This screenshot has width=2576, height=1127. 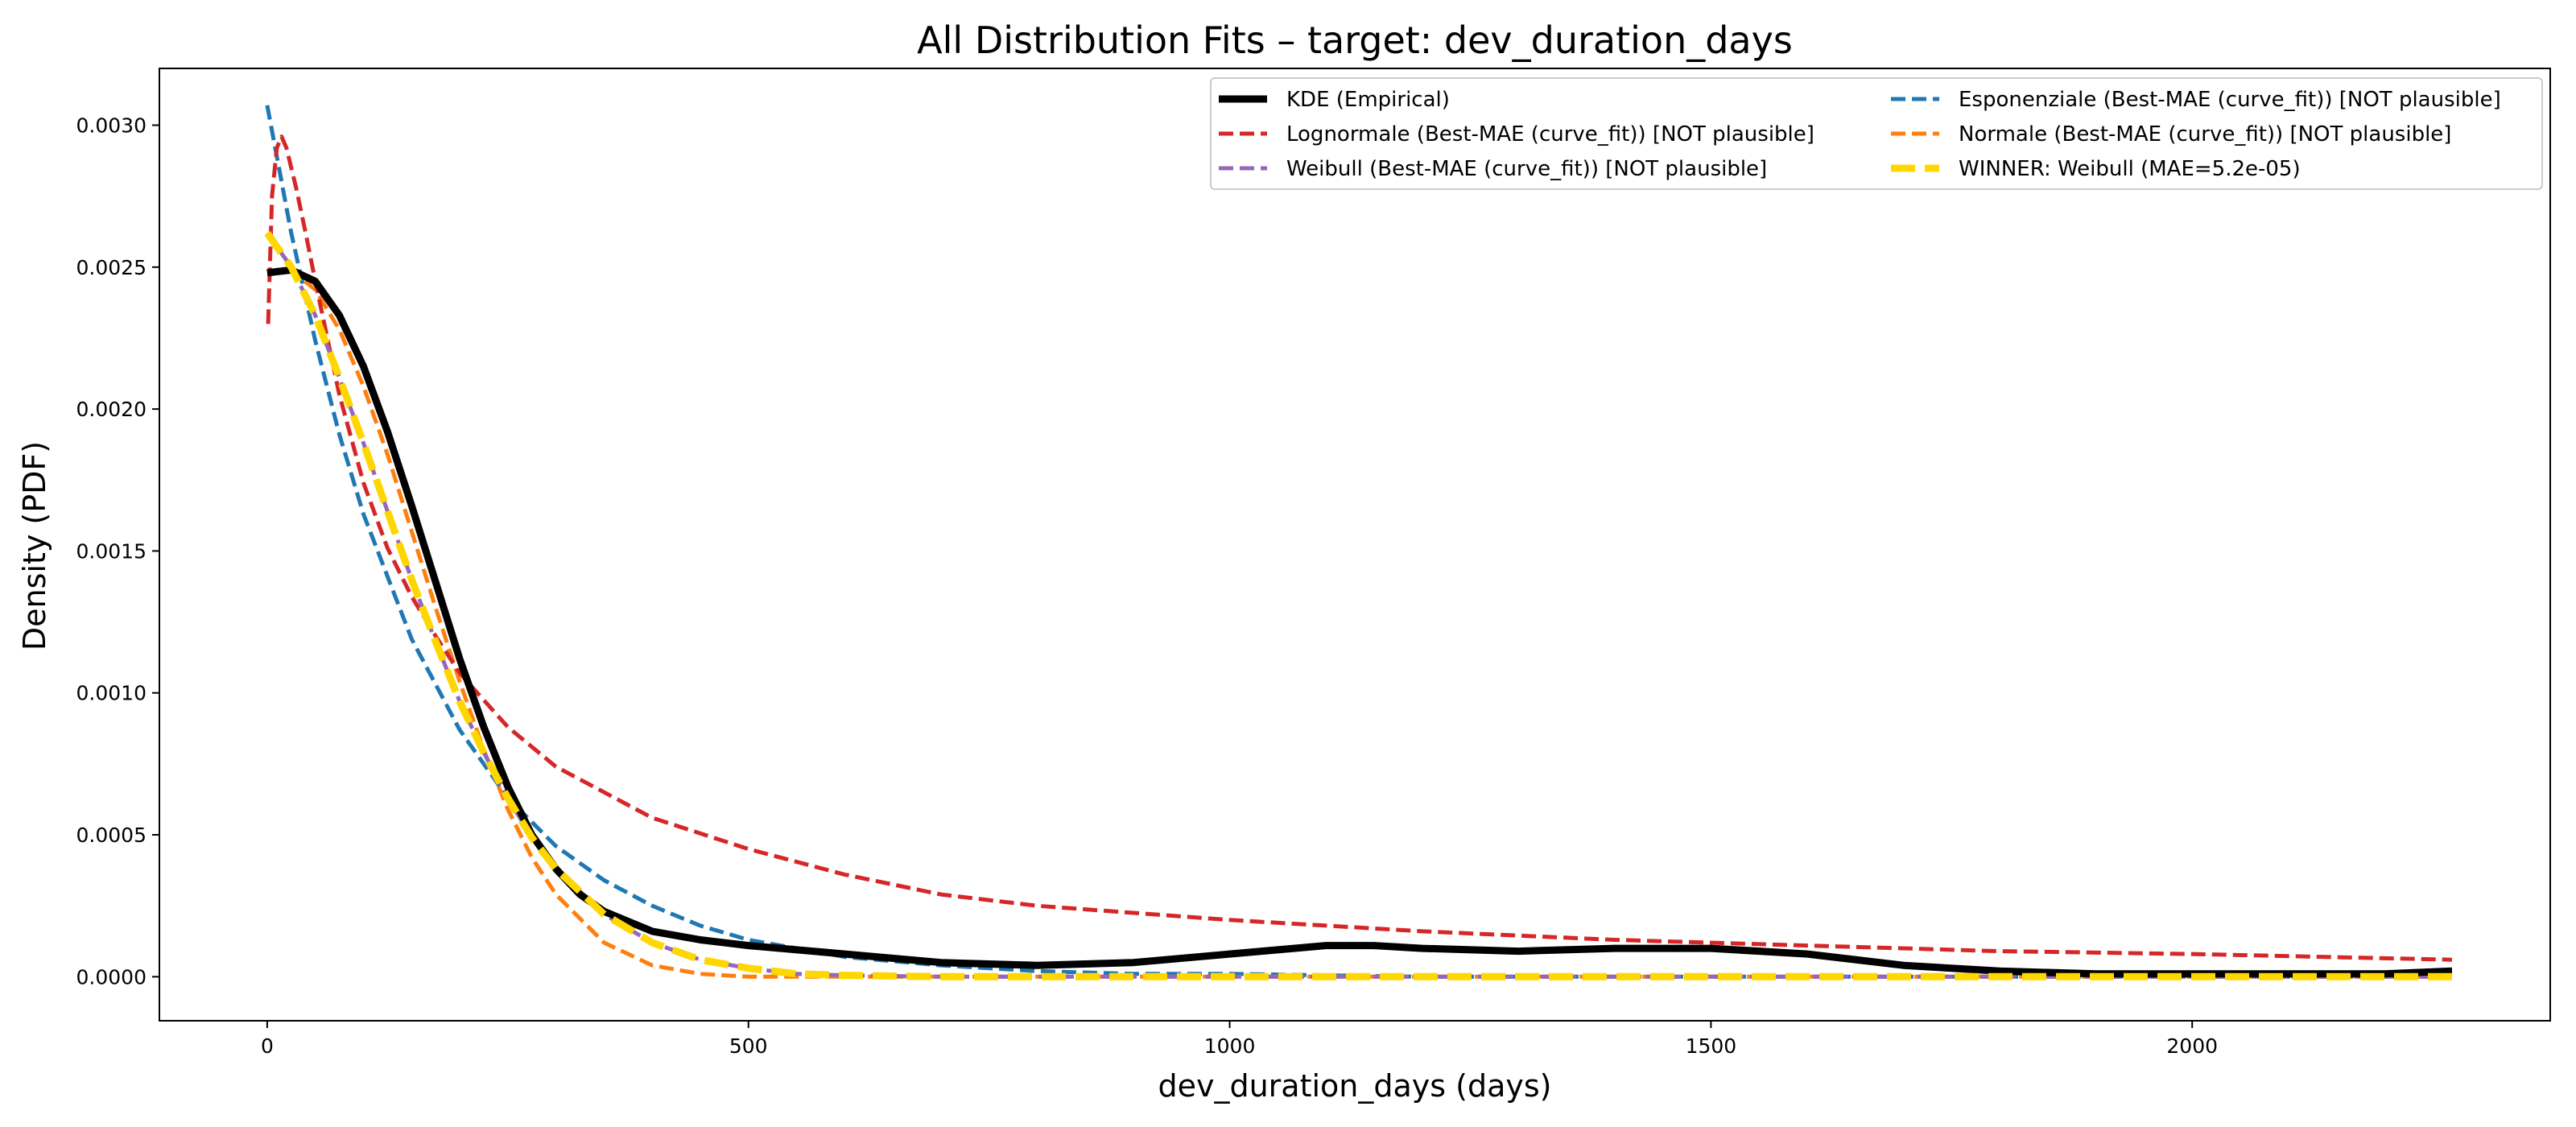 I want to click on y-tick-label: 0.0020, so click(x=111, y=409).